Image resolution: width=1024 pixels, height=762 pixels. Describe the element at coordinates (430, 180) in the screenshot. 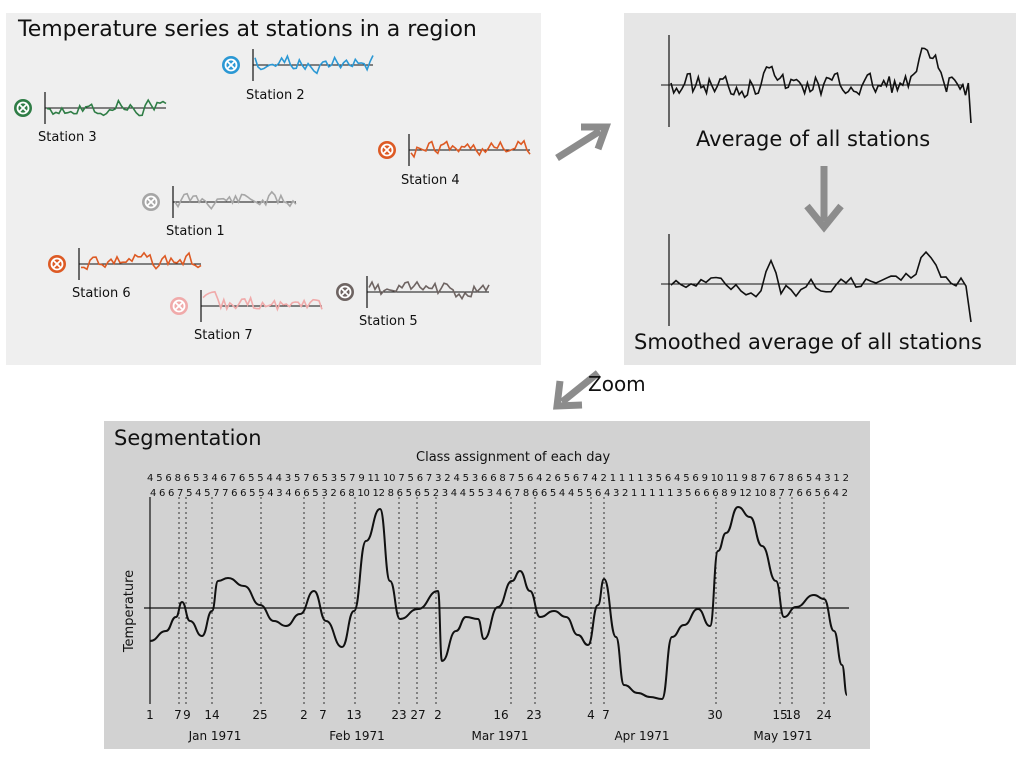

I see `station-4-label: Station 4` at that location.